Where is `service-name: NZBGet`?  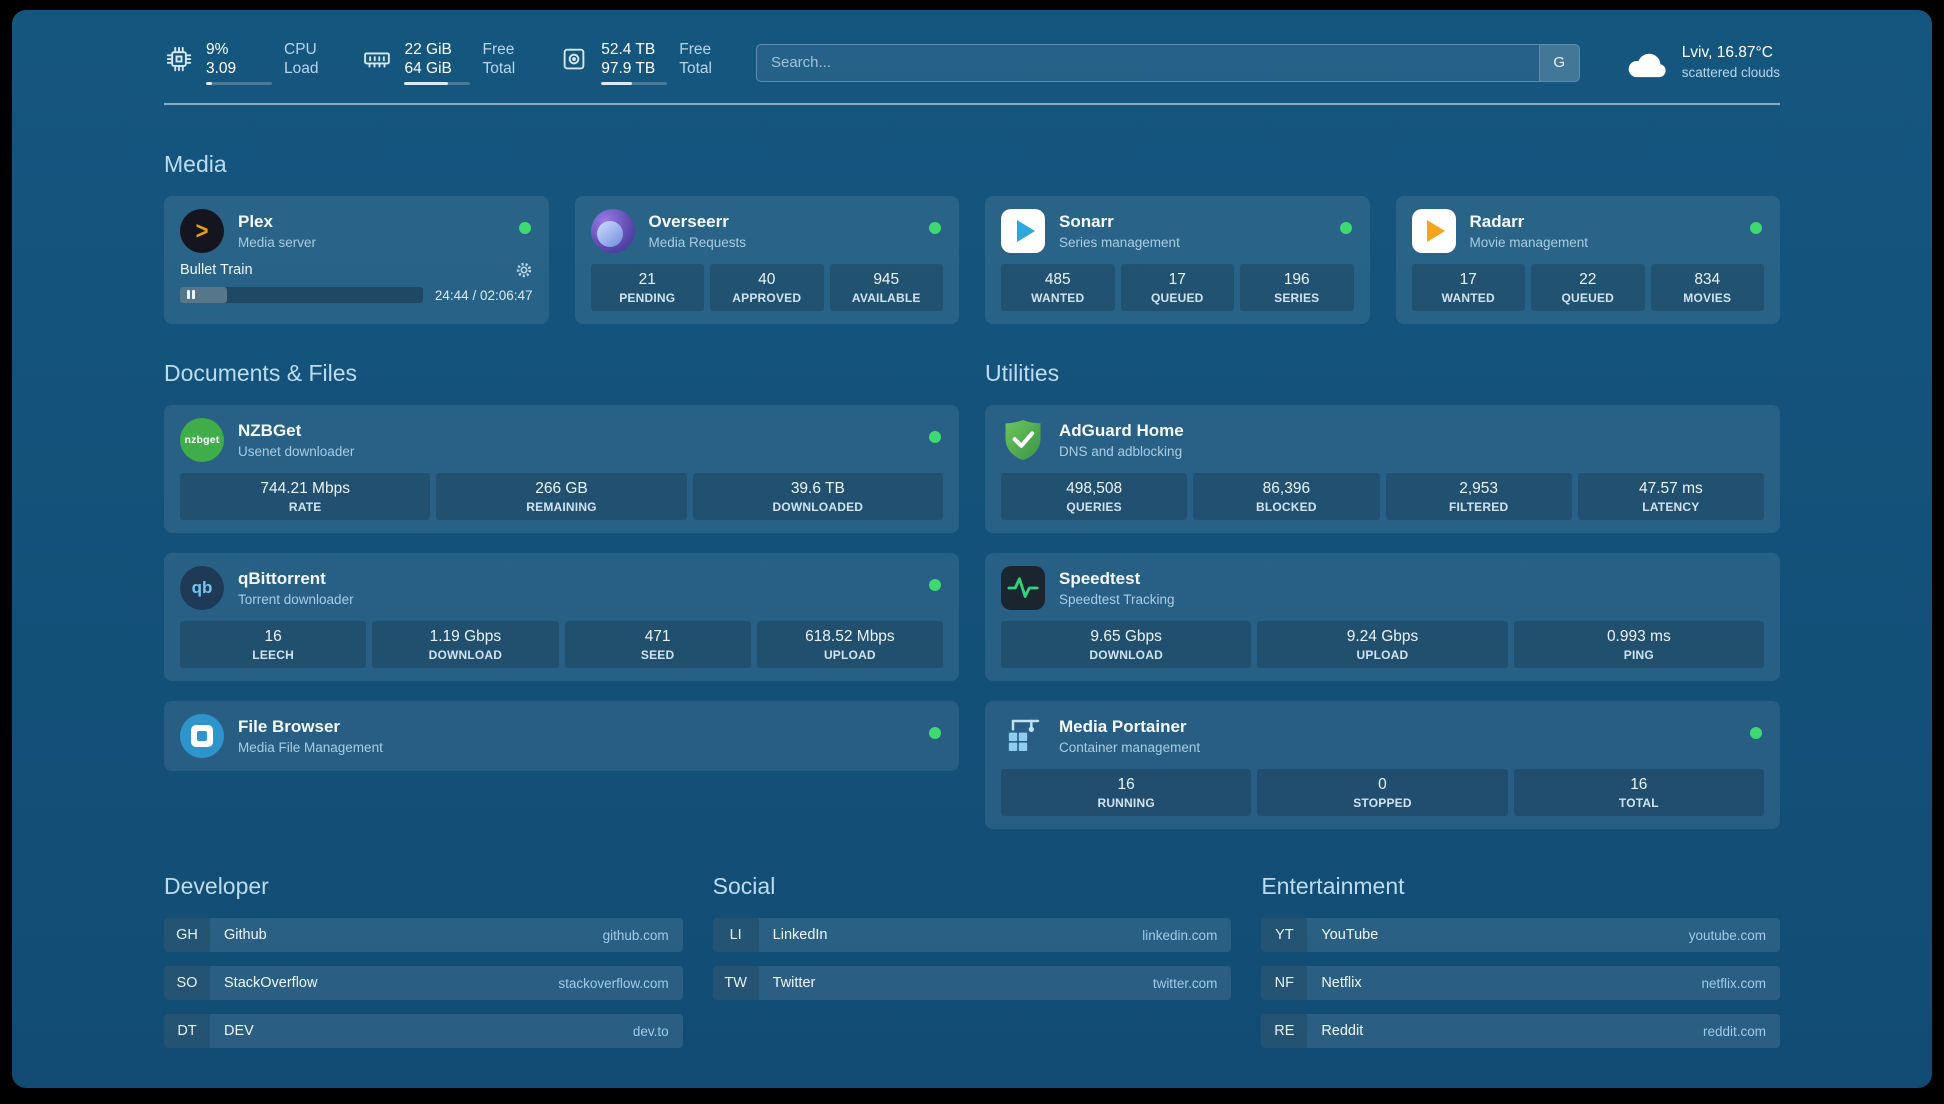
service-name: NZBGet is located at coordinates (270, 430).